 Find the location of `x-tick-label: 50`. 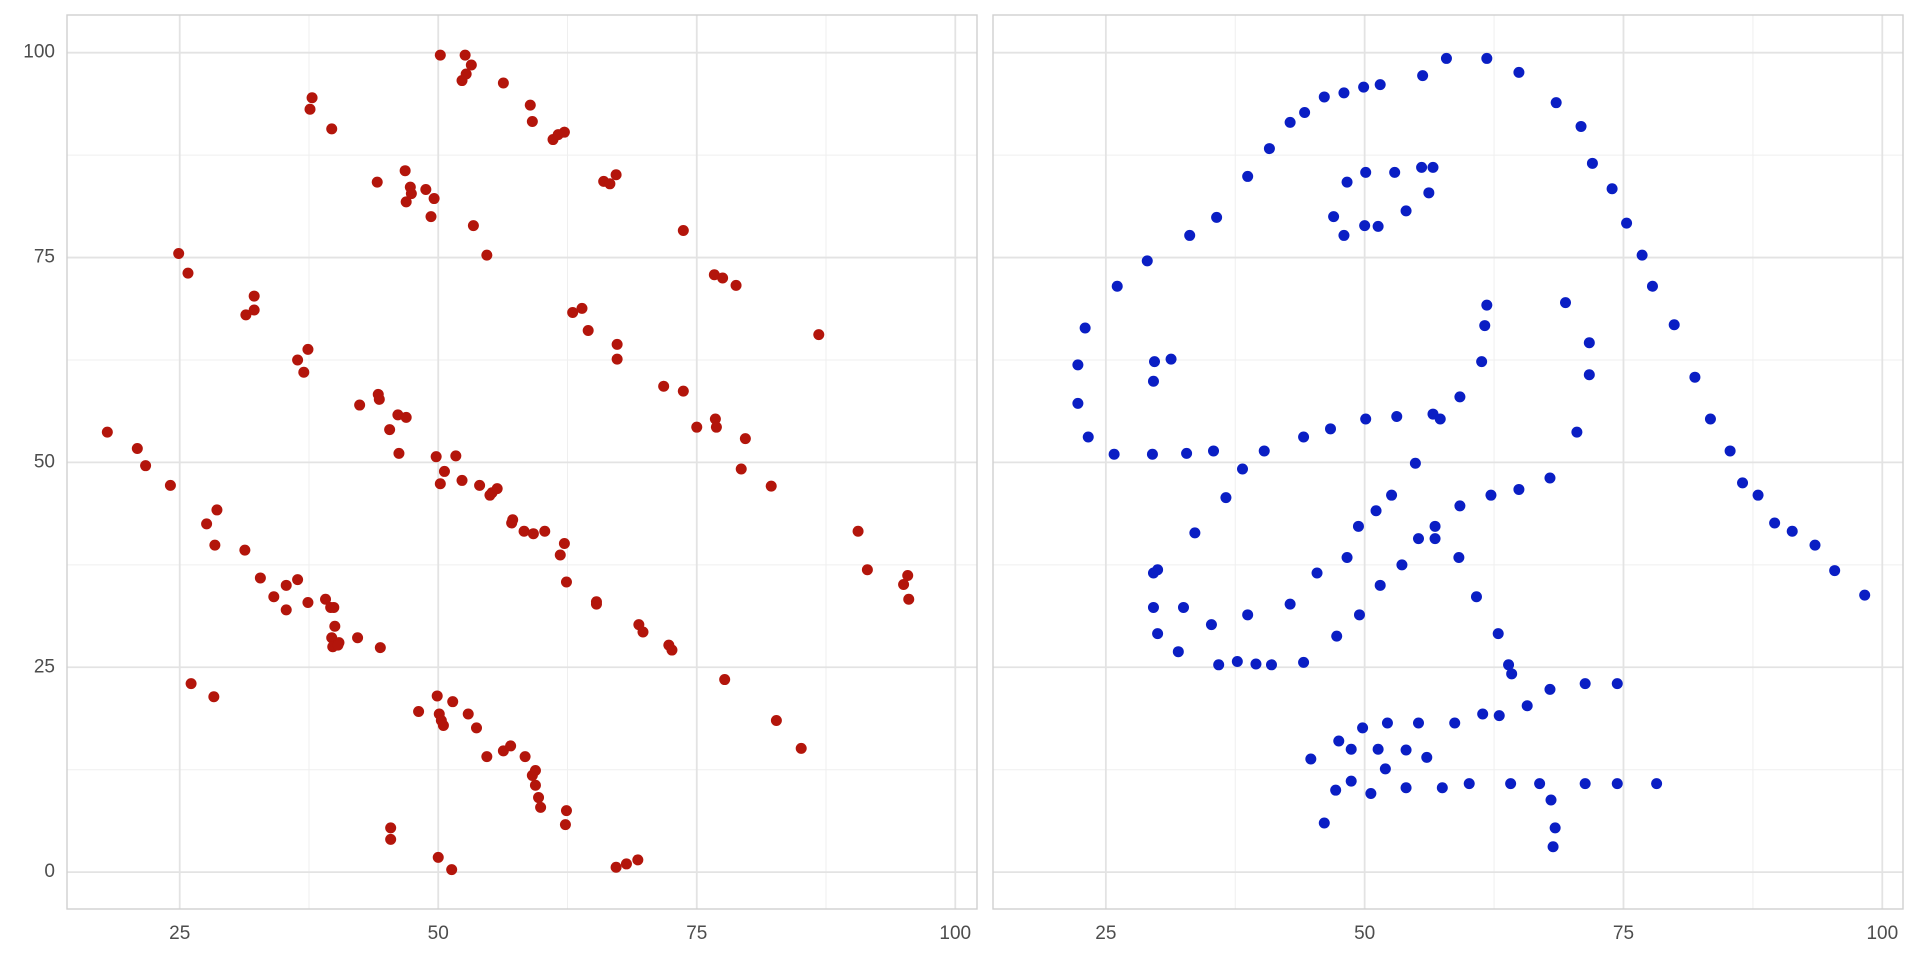

x-tick-label: 50 is located at coordinates (1364, 933).